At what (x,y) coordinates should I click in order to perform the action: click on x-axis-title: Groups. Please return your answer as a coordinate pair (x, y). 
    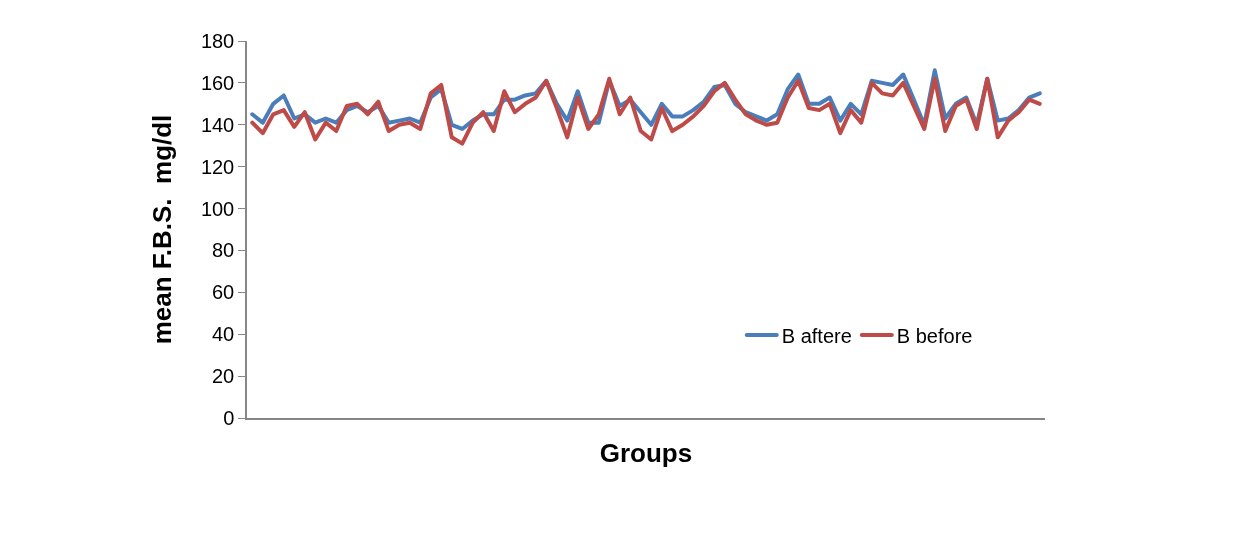
    Looking at the image, I should click on (646, 452).